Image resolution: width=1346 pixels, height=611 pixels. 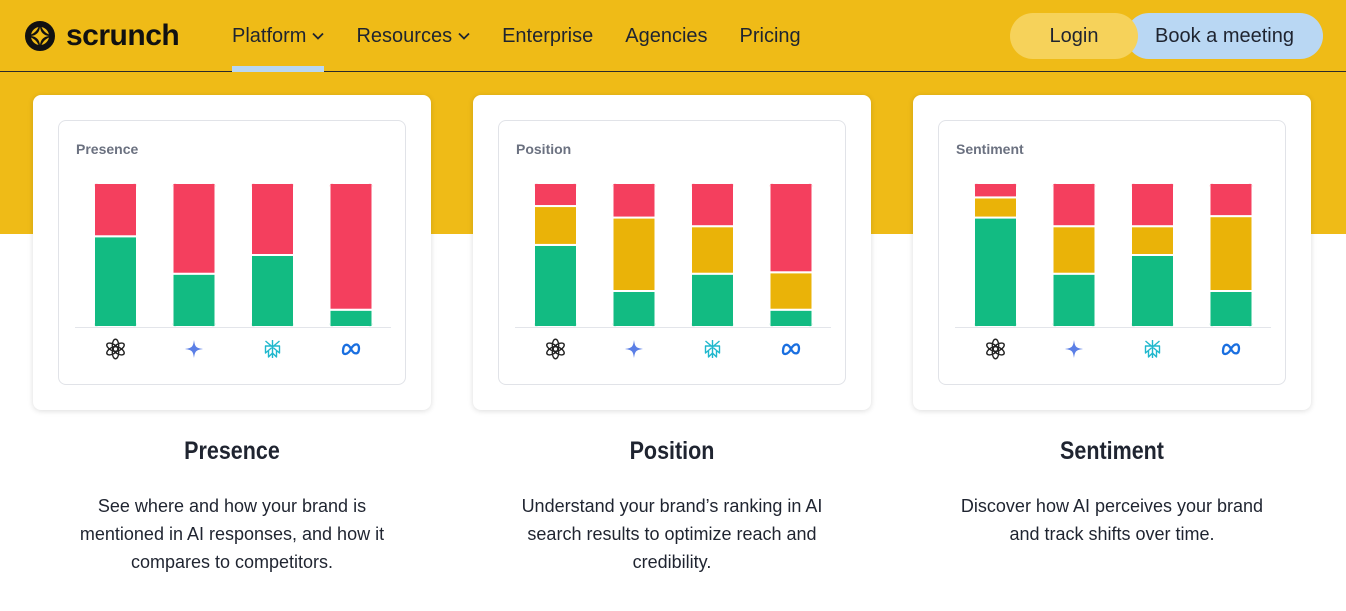 I want to click on position-title: Position, so click(x=672, y=451).